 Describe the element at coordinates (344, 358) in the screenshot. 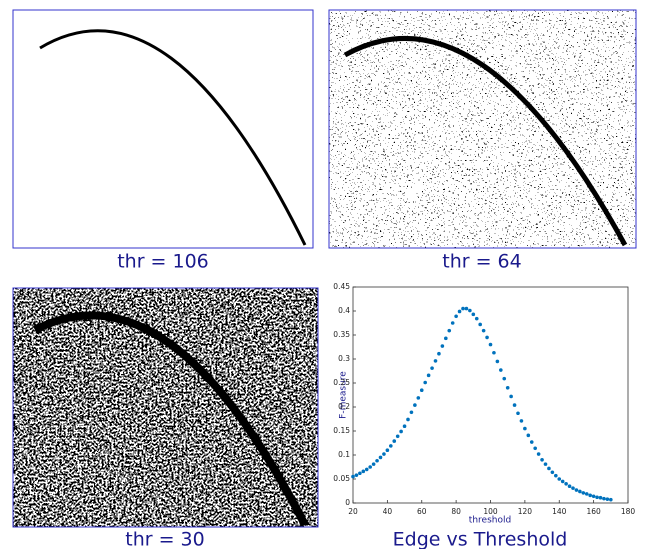

I see `y-tick-label: 0.3` at that location.